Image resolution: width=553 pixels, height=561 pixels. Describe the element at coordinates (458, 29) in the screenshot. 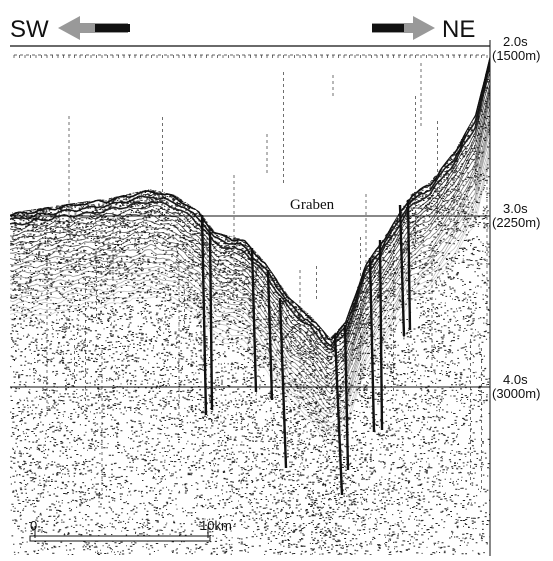

I see `direction-label: NE` at that location.